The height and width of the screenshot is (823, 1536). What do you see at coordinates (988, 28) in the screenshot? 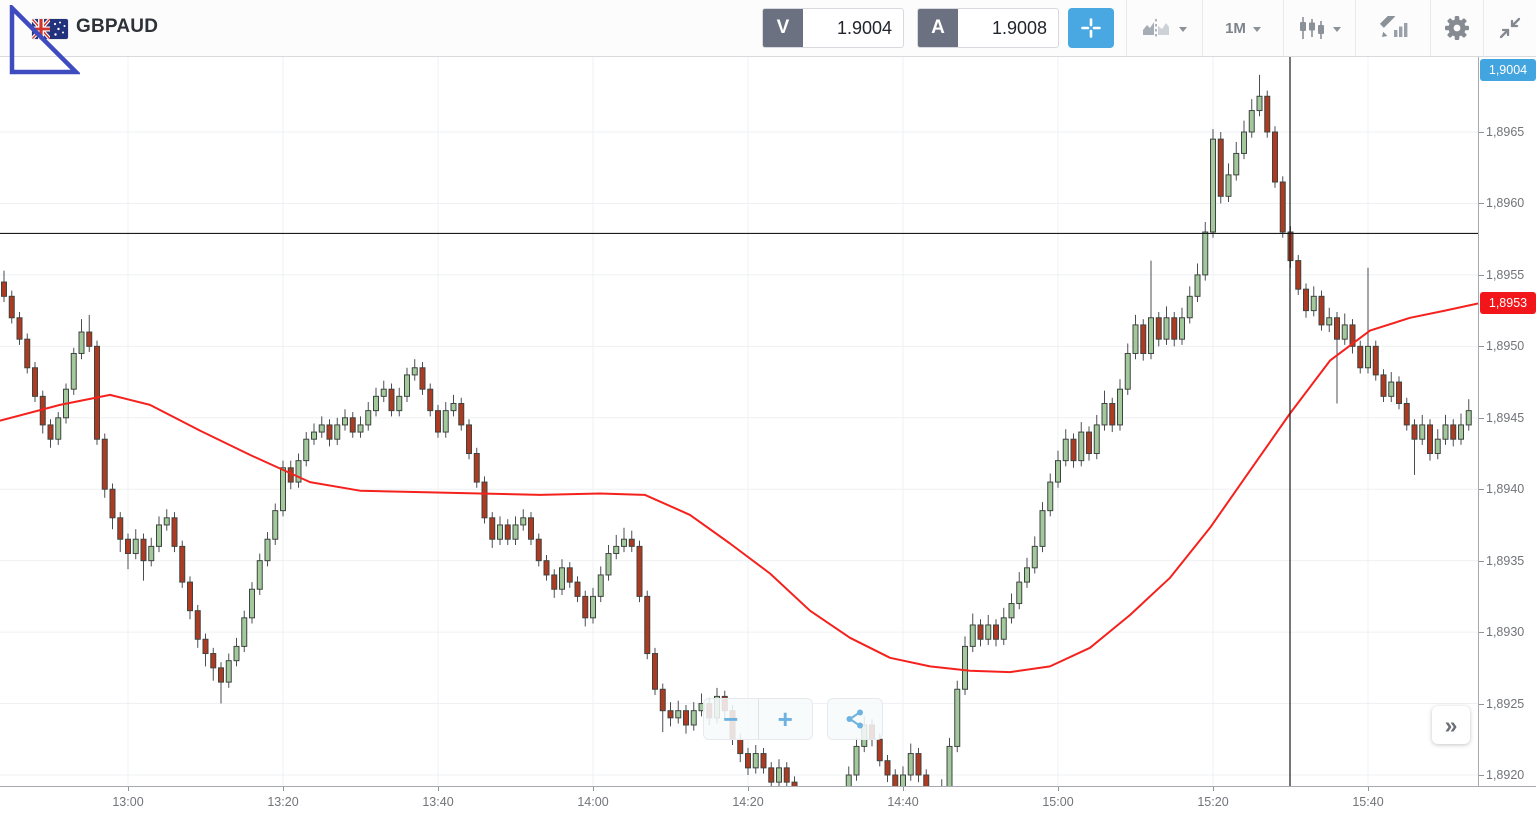
I see `buy-price-button: A 1.9008` at bounding box center [988, 28].